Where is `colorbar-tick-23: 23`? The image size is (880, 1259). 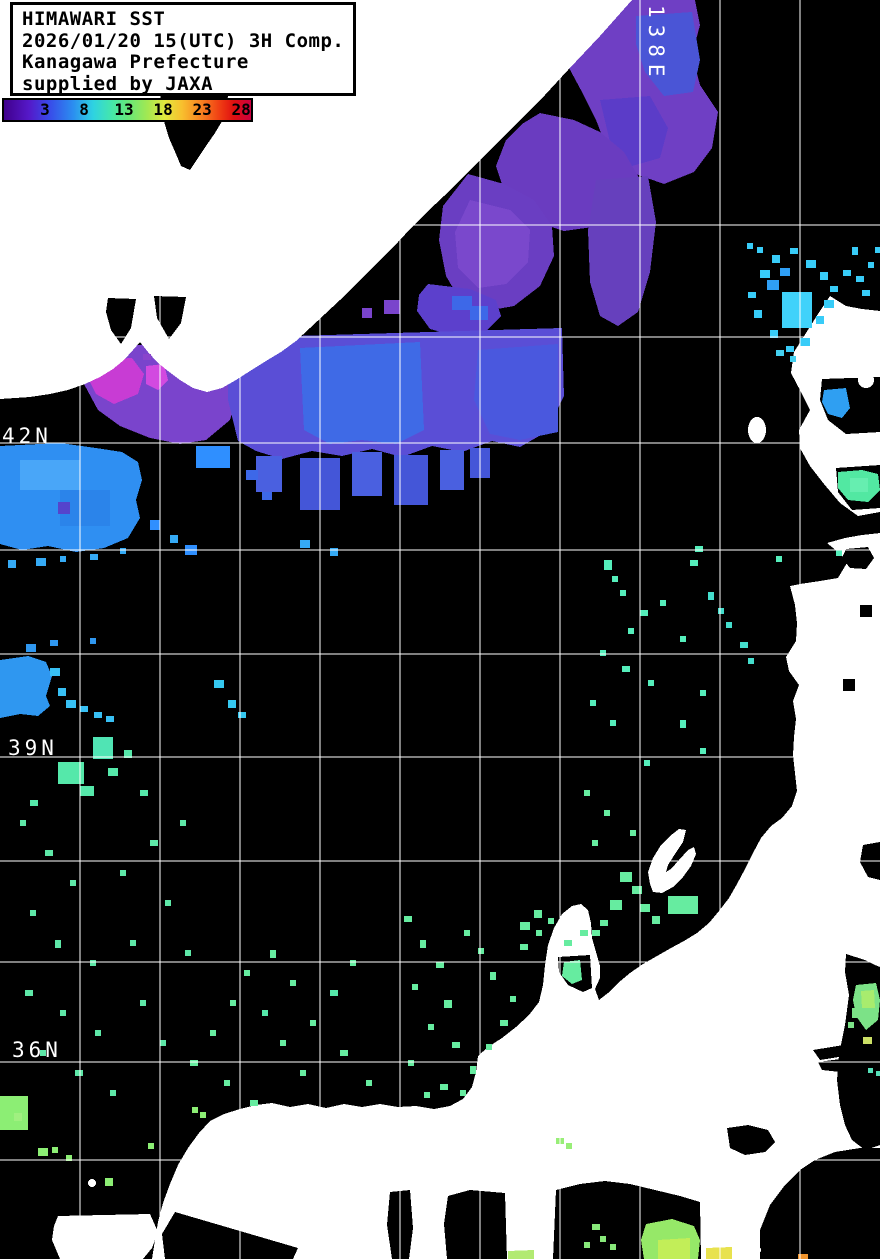
colorbar-tick-23: 23 is located at coordinates (202, 109).